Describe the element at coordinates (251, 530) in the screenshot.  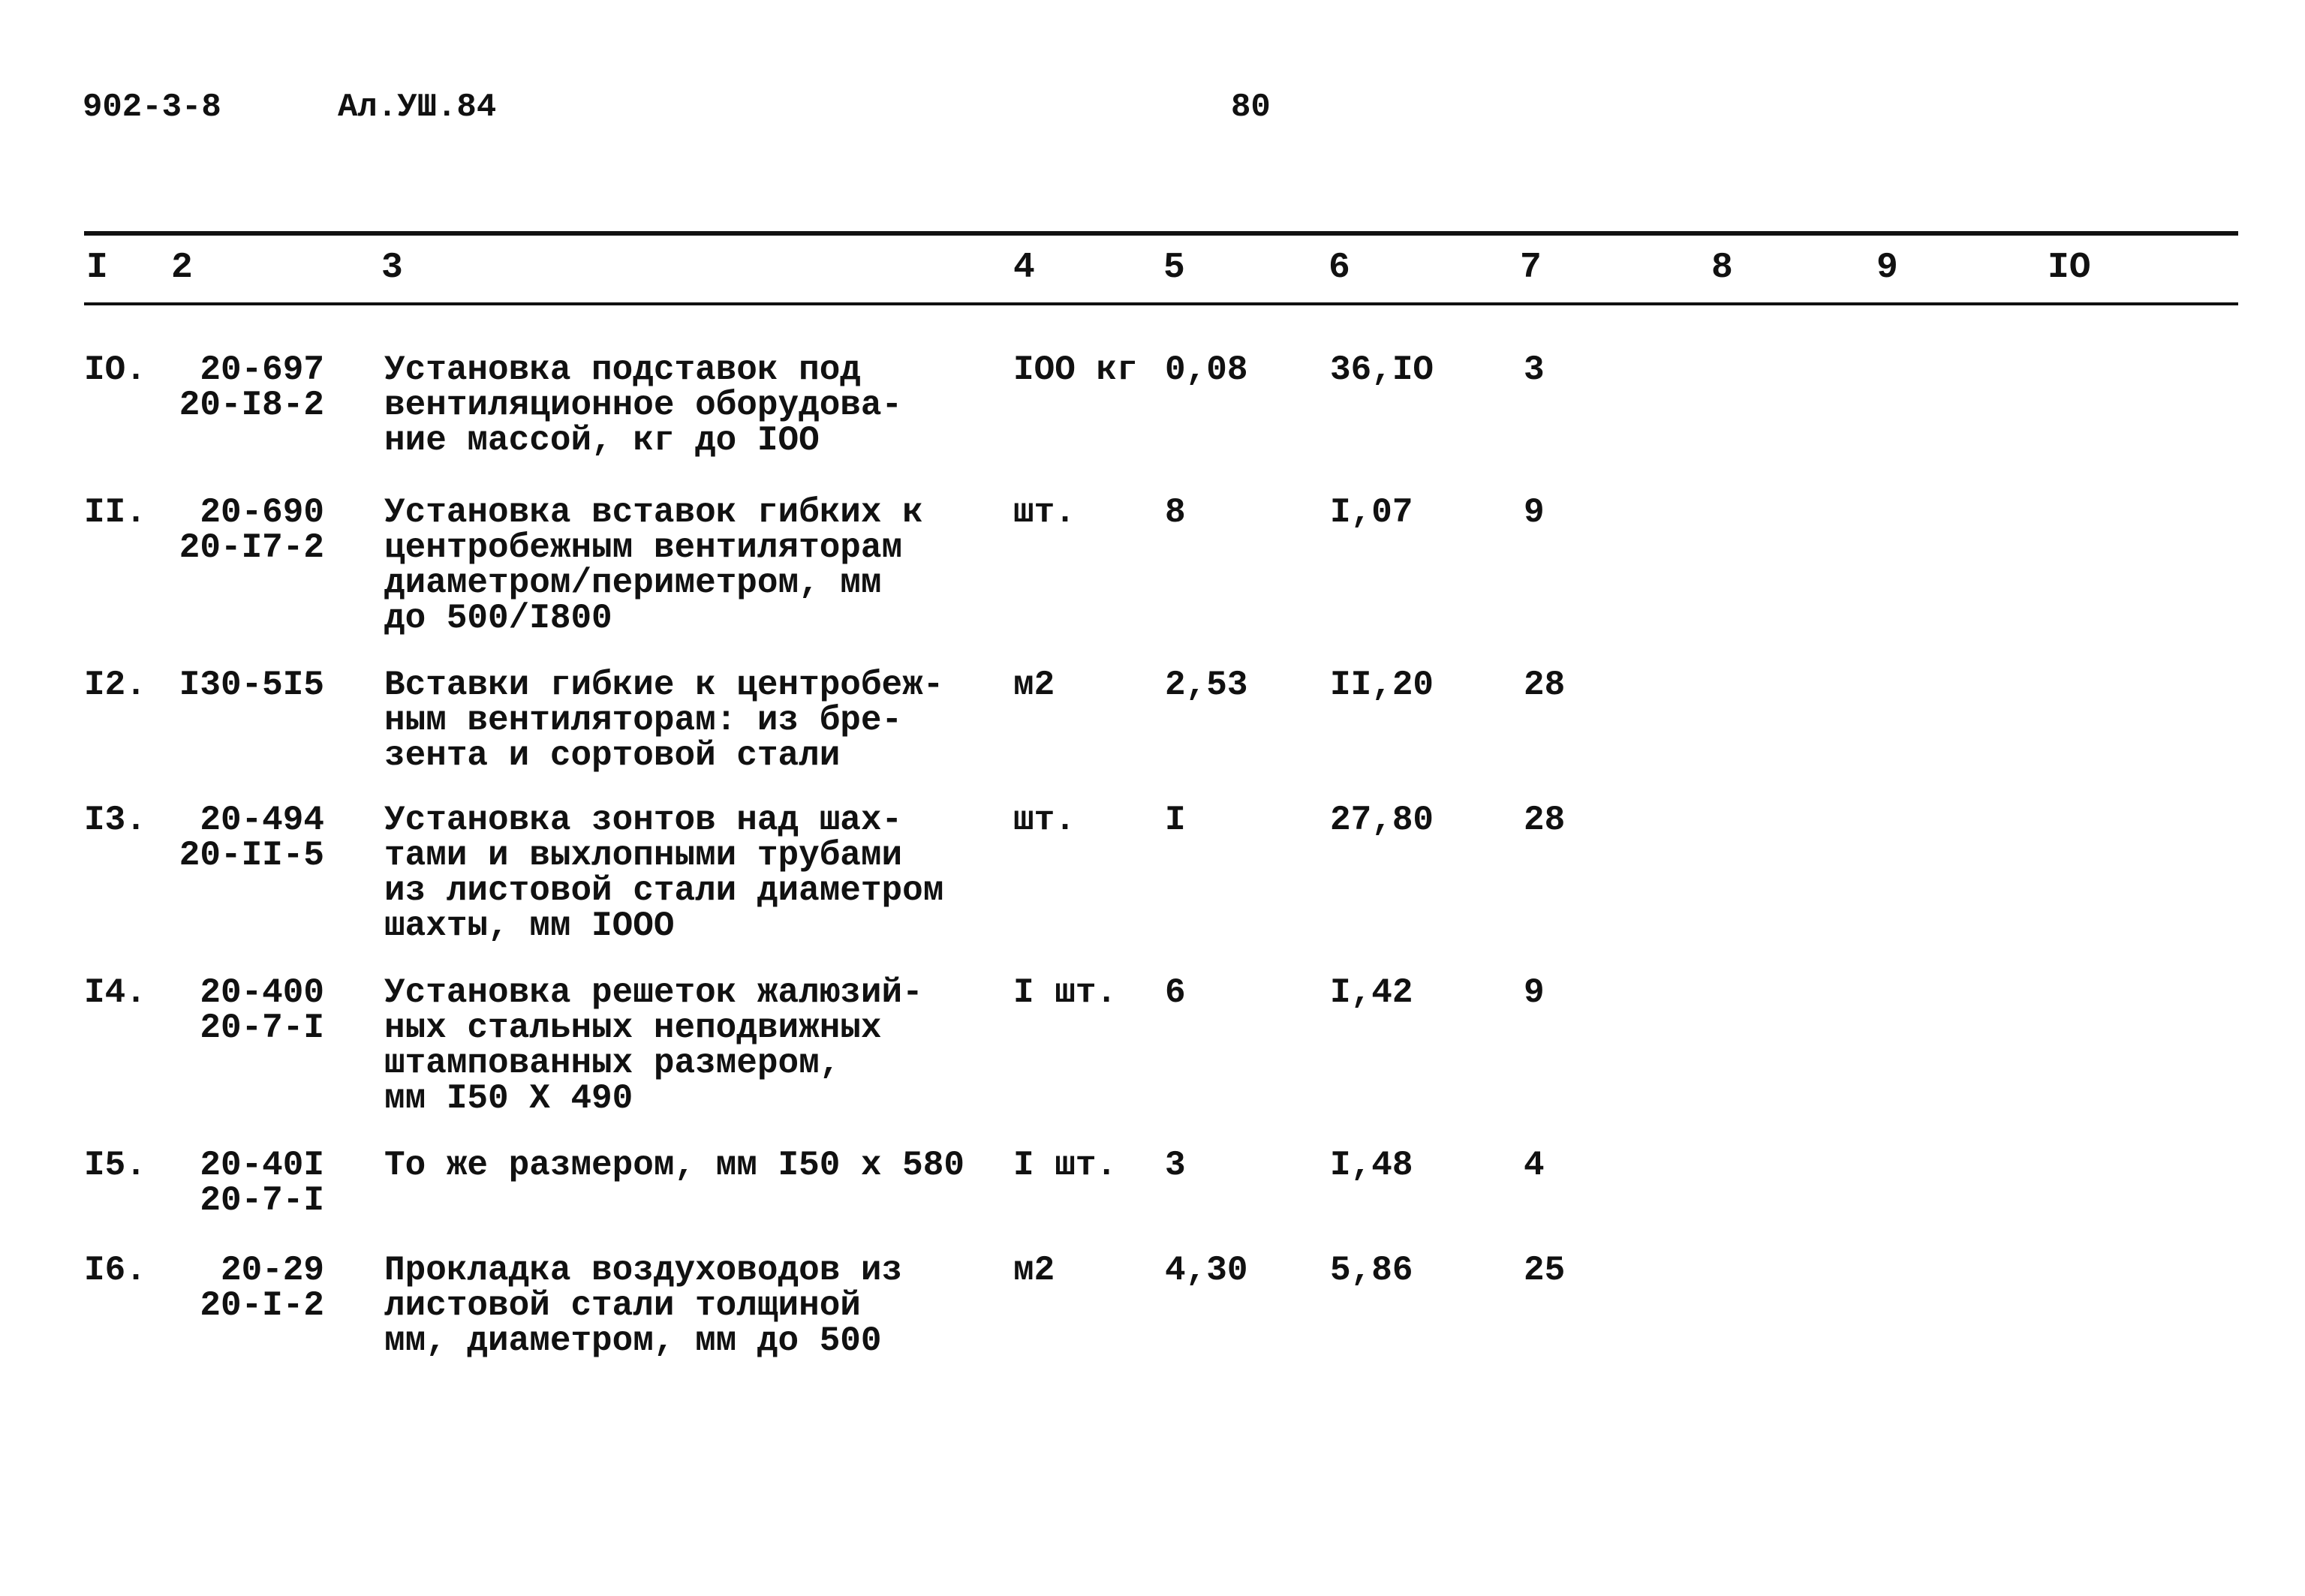
I see `cell-code: 20-690 20-I7-2` at that location.